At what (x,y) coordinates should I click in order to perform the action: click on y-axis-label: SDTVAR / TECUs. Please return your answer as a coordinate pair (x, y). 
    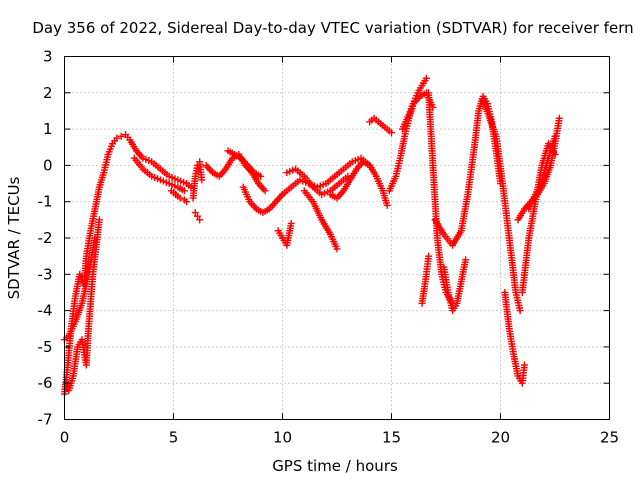
    Looking at the image, I should click on (14, 237).